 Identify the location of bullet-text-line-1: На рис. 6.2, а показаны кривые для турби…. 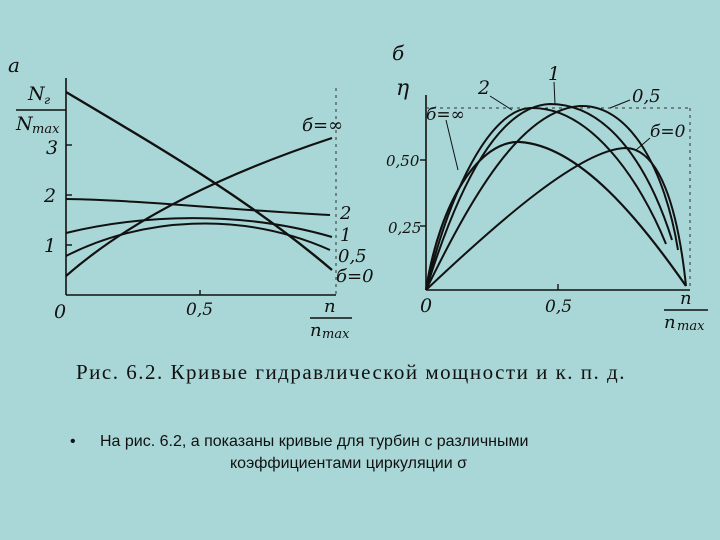
(314, 441).